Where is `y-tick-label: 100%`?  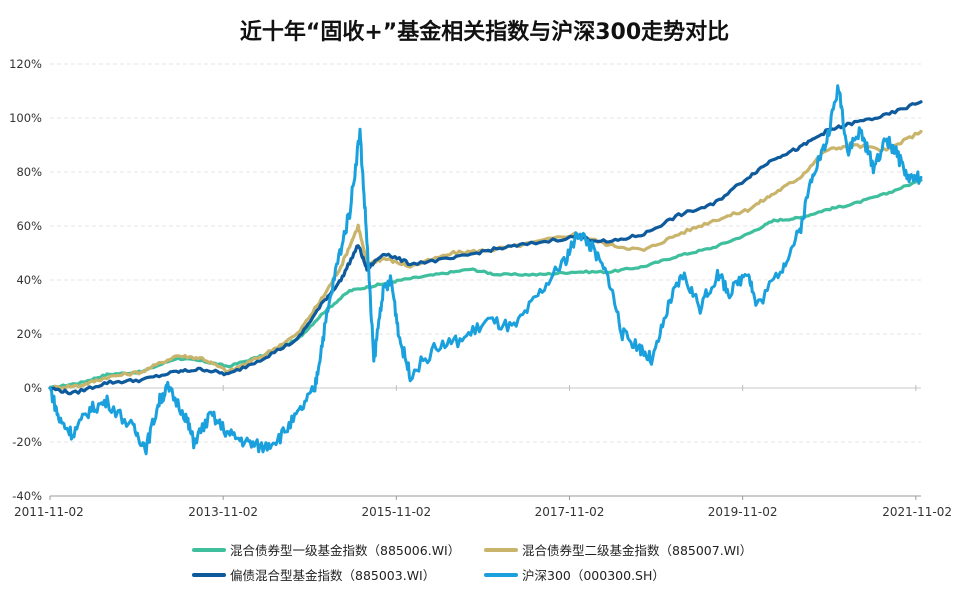
y-tick-label: 100% is located at coordinates (25, 118).